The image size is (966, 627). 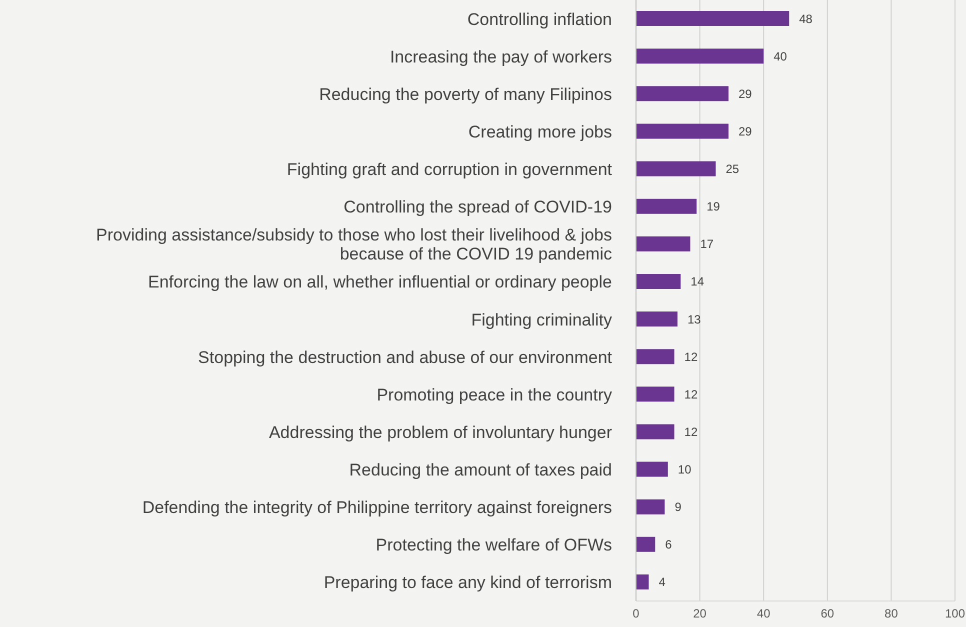 I want to click on data-label: 4, so click(x=662, y=582).